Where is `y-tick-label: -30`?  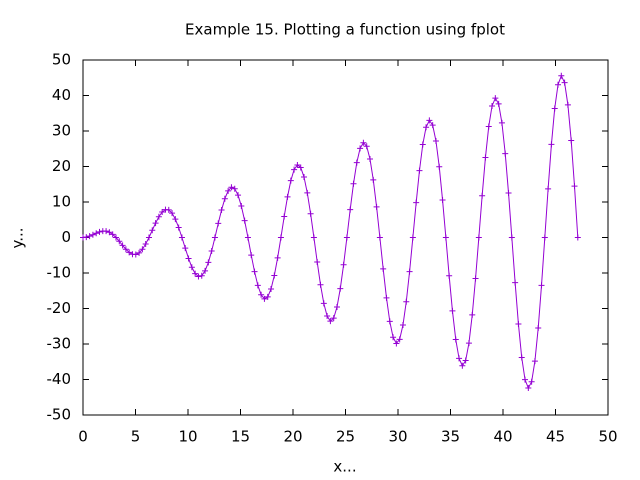 y-tick-label: -30 is located at coordinates (59, 344).